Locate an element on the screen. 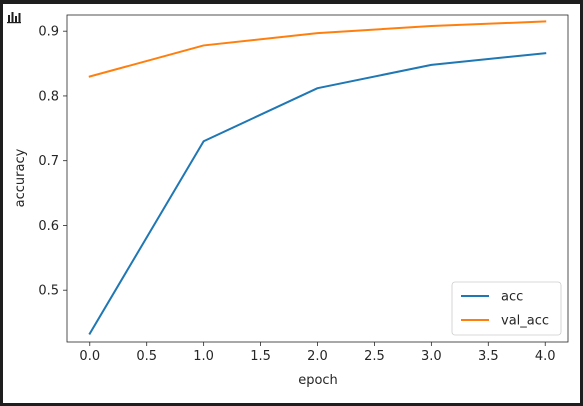 This screenshot has width=583, height=406. x-tick-label: 4.0 is located at coordinates (545, 356).